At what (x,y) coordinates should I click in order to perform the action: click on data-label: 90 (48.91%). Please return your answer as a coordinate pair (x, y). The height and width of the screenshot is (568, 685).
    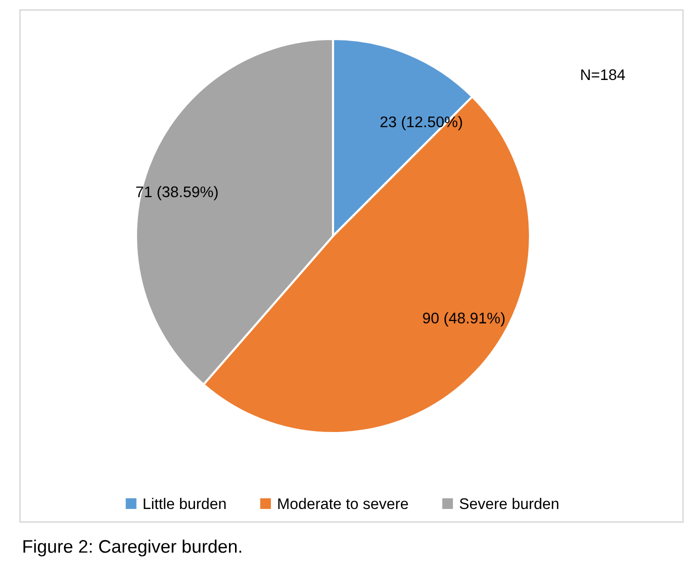
    Looking at the image, I should click on (463, 319).